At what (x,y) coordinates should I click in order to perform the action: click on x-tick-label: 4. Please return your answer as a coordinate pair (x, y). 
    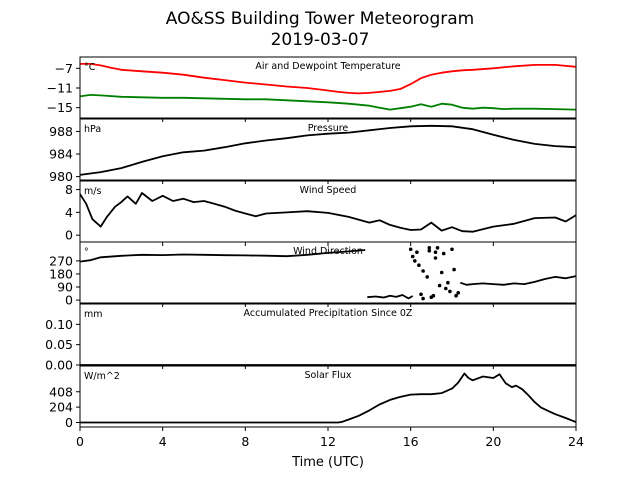
    Looking at the image, I should click on (163, 441).